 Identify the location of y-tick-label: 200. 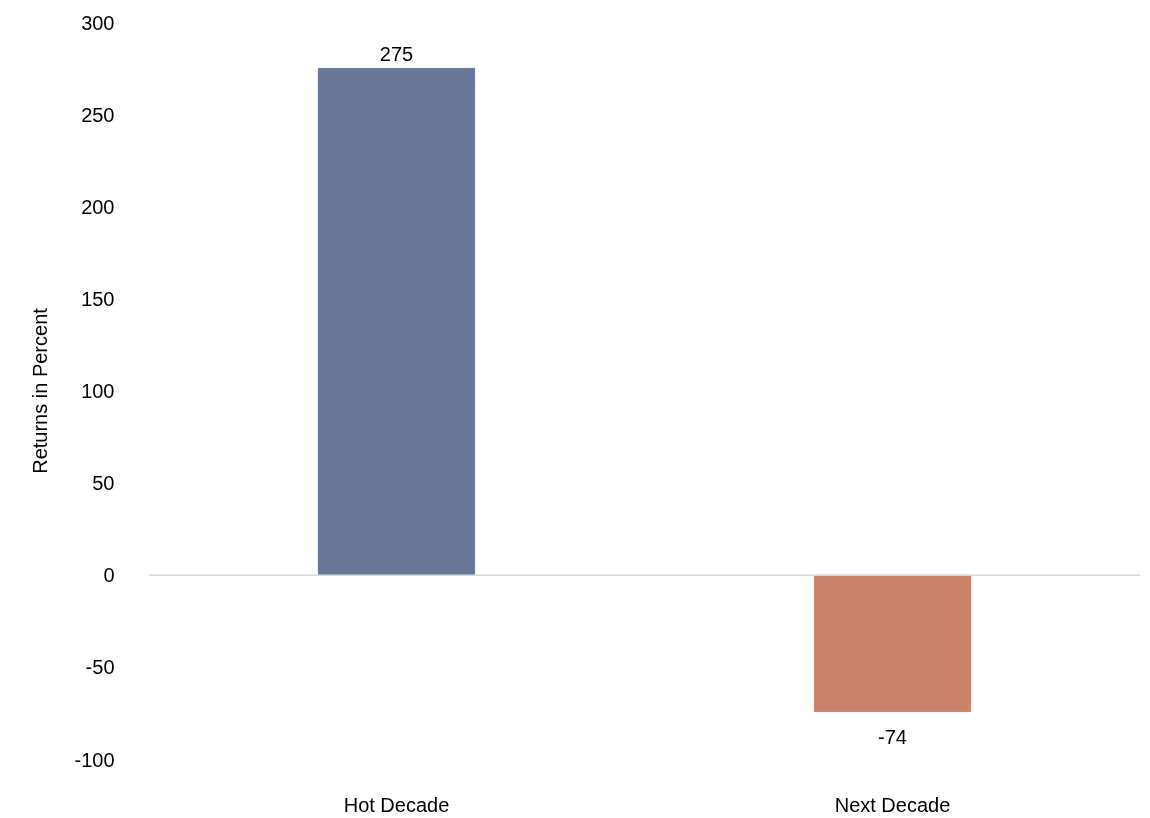
(98, 206).